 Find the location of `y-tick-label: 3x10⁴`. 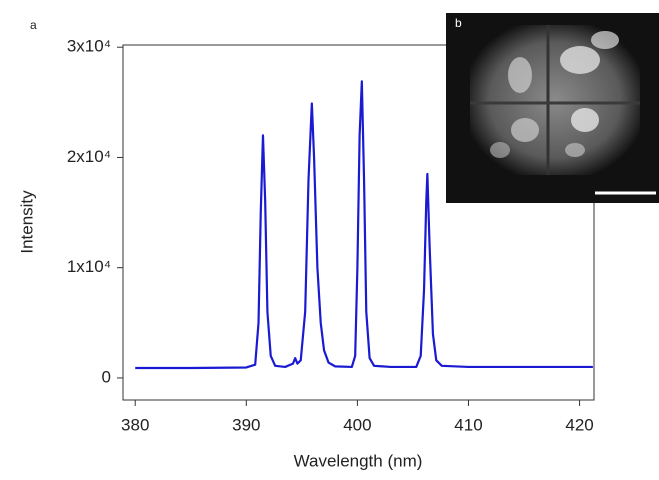

y-tick-label: 3x10⁴ is located at coordinates (89, 46).